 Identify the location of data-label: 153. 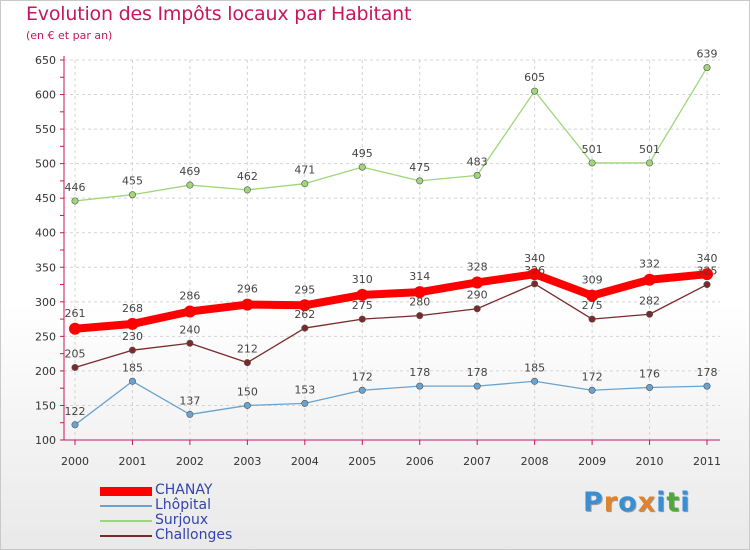
(304, 389).